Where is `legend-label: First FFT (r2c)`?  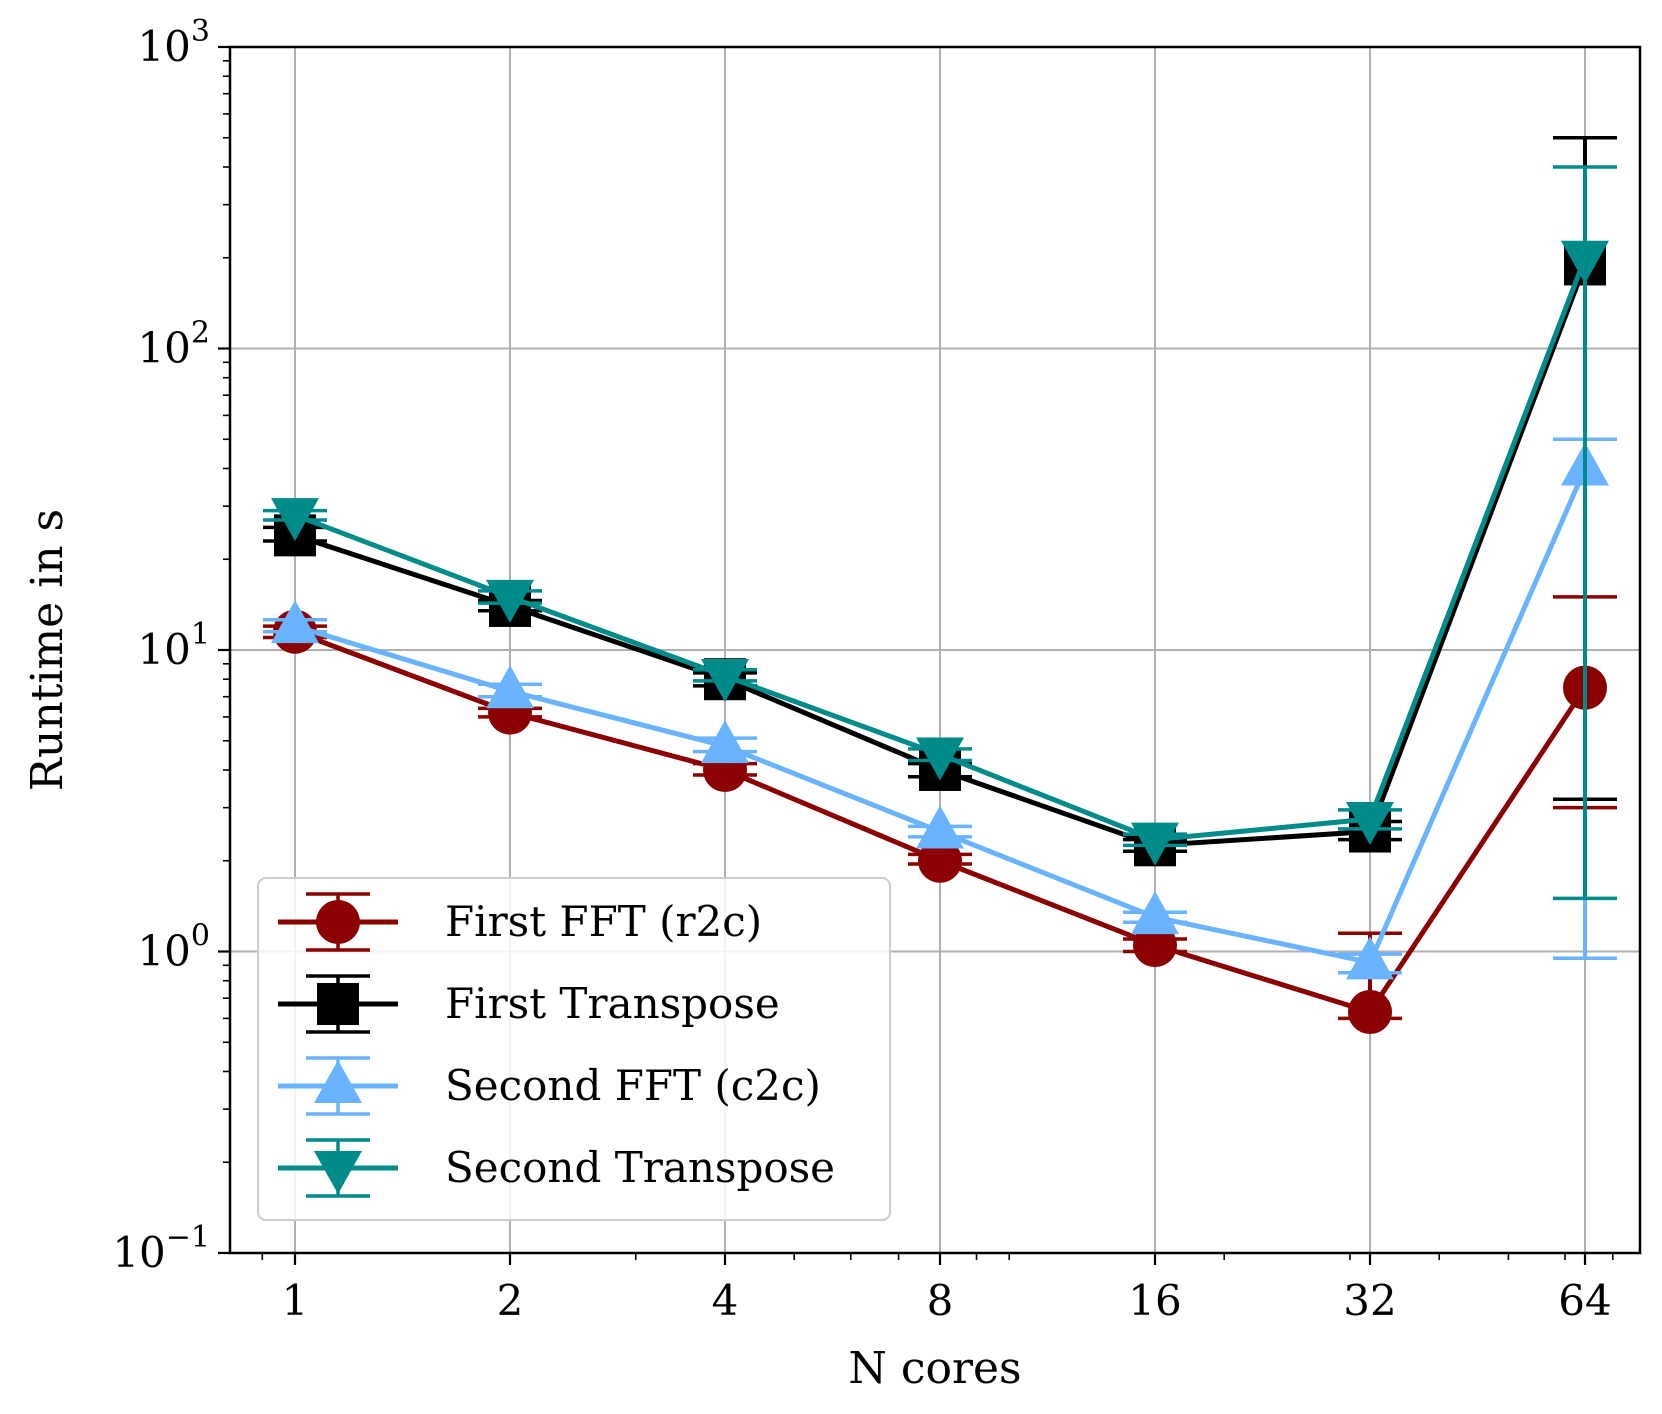
legend-label: First FFT (r2c) is located at coordinates (603, 921).